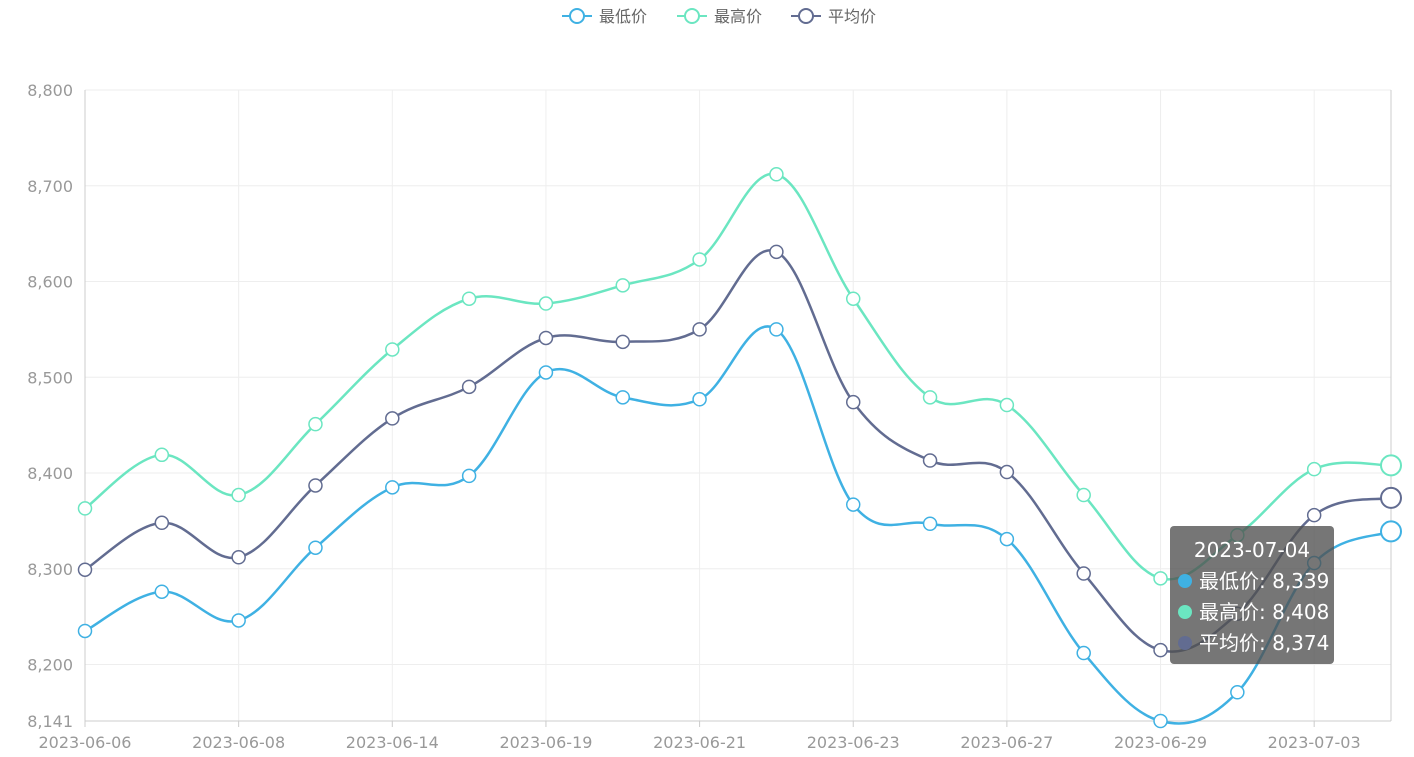 The height and width of the screenshot is (757, 1414). I want to click on x-tick-label: 2023-06-08, so click(238, 742).